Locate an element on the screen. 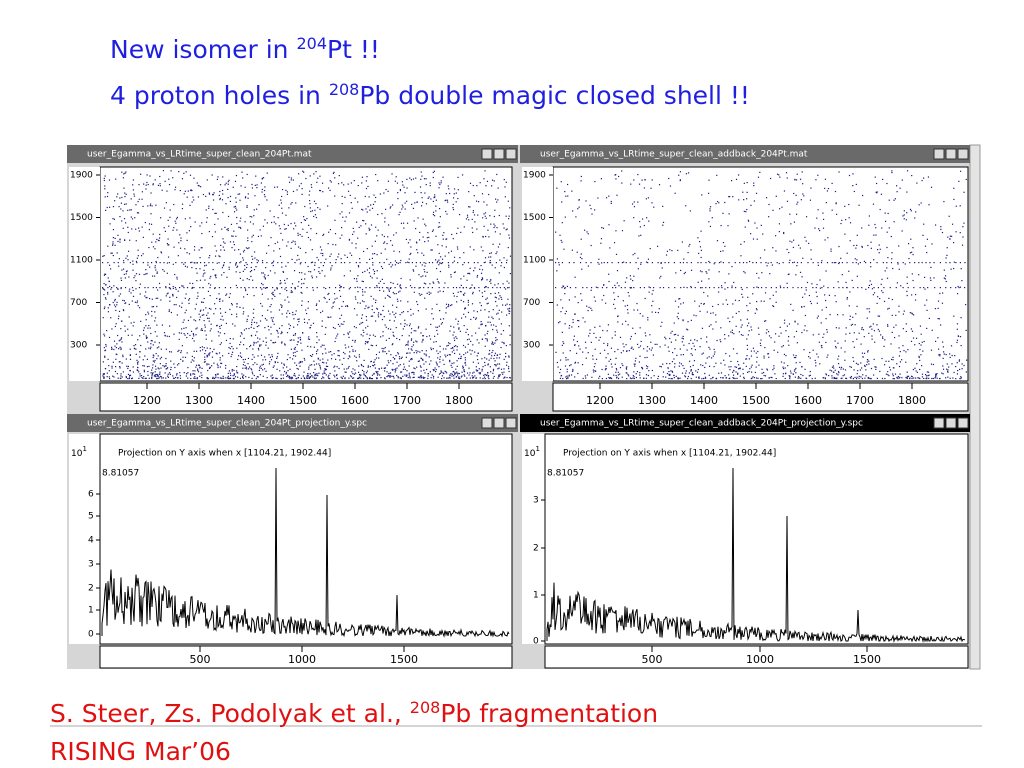 This screenshot has height=768, width=1024. x-tick-label: 1500 is located at coordinates (756, 400).